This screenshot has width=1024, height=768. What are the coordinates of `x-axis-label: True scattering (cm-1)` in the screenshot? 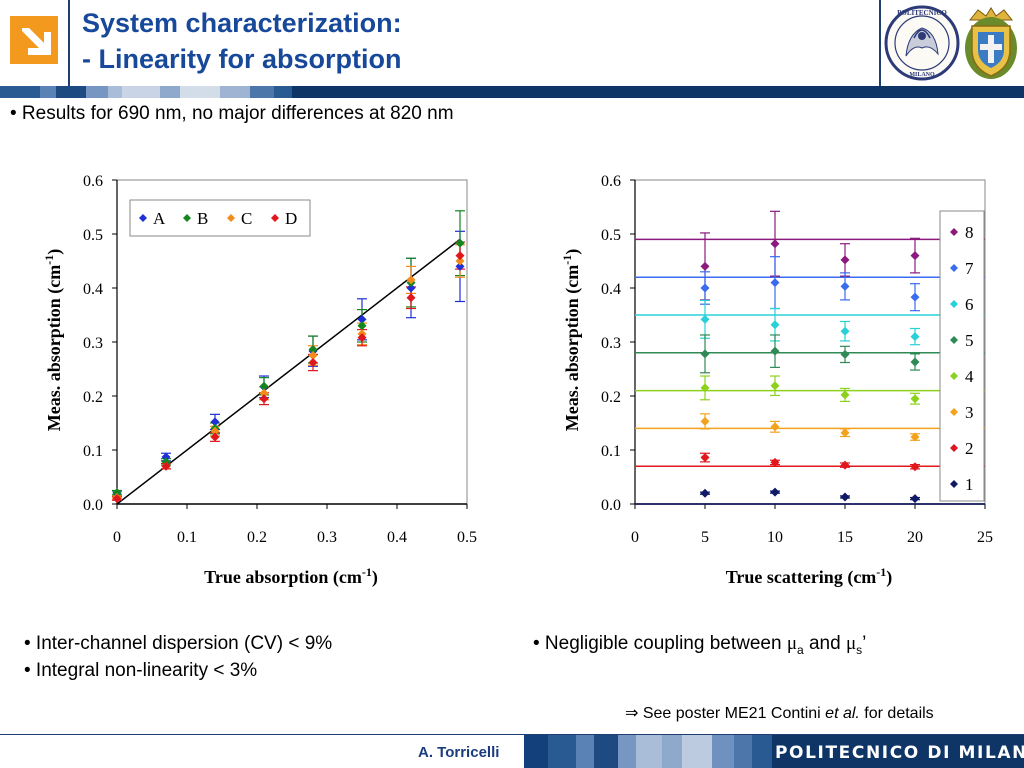 It's located at (809, 576).